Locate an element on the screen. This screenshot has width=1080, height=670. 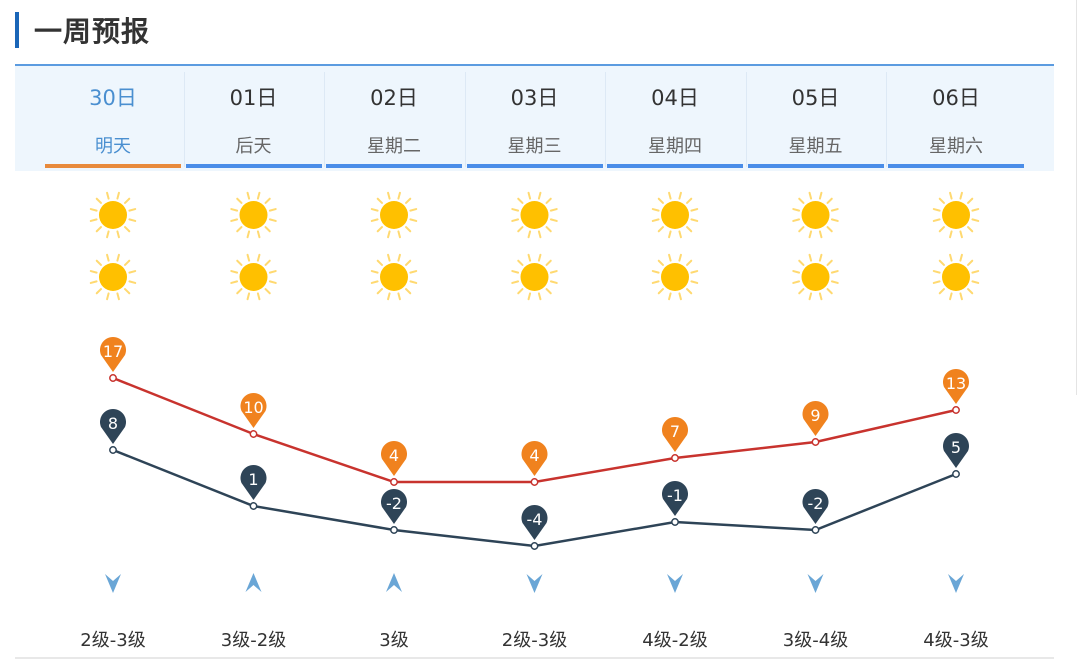
day-tab: 05日 星期五 is located at coordinates (815, 118).